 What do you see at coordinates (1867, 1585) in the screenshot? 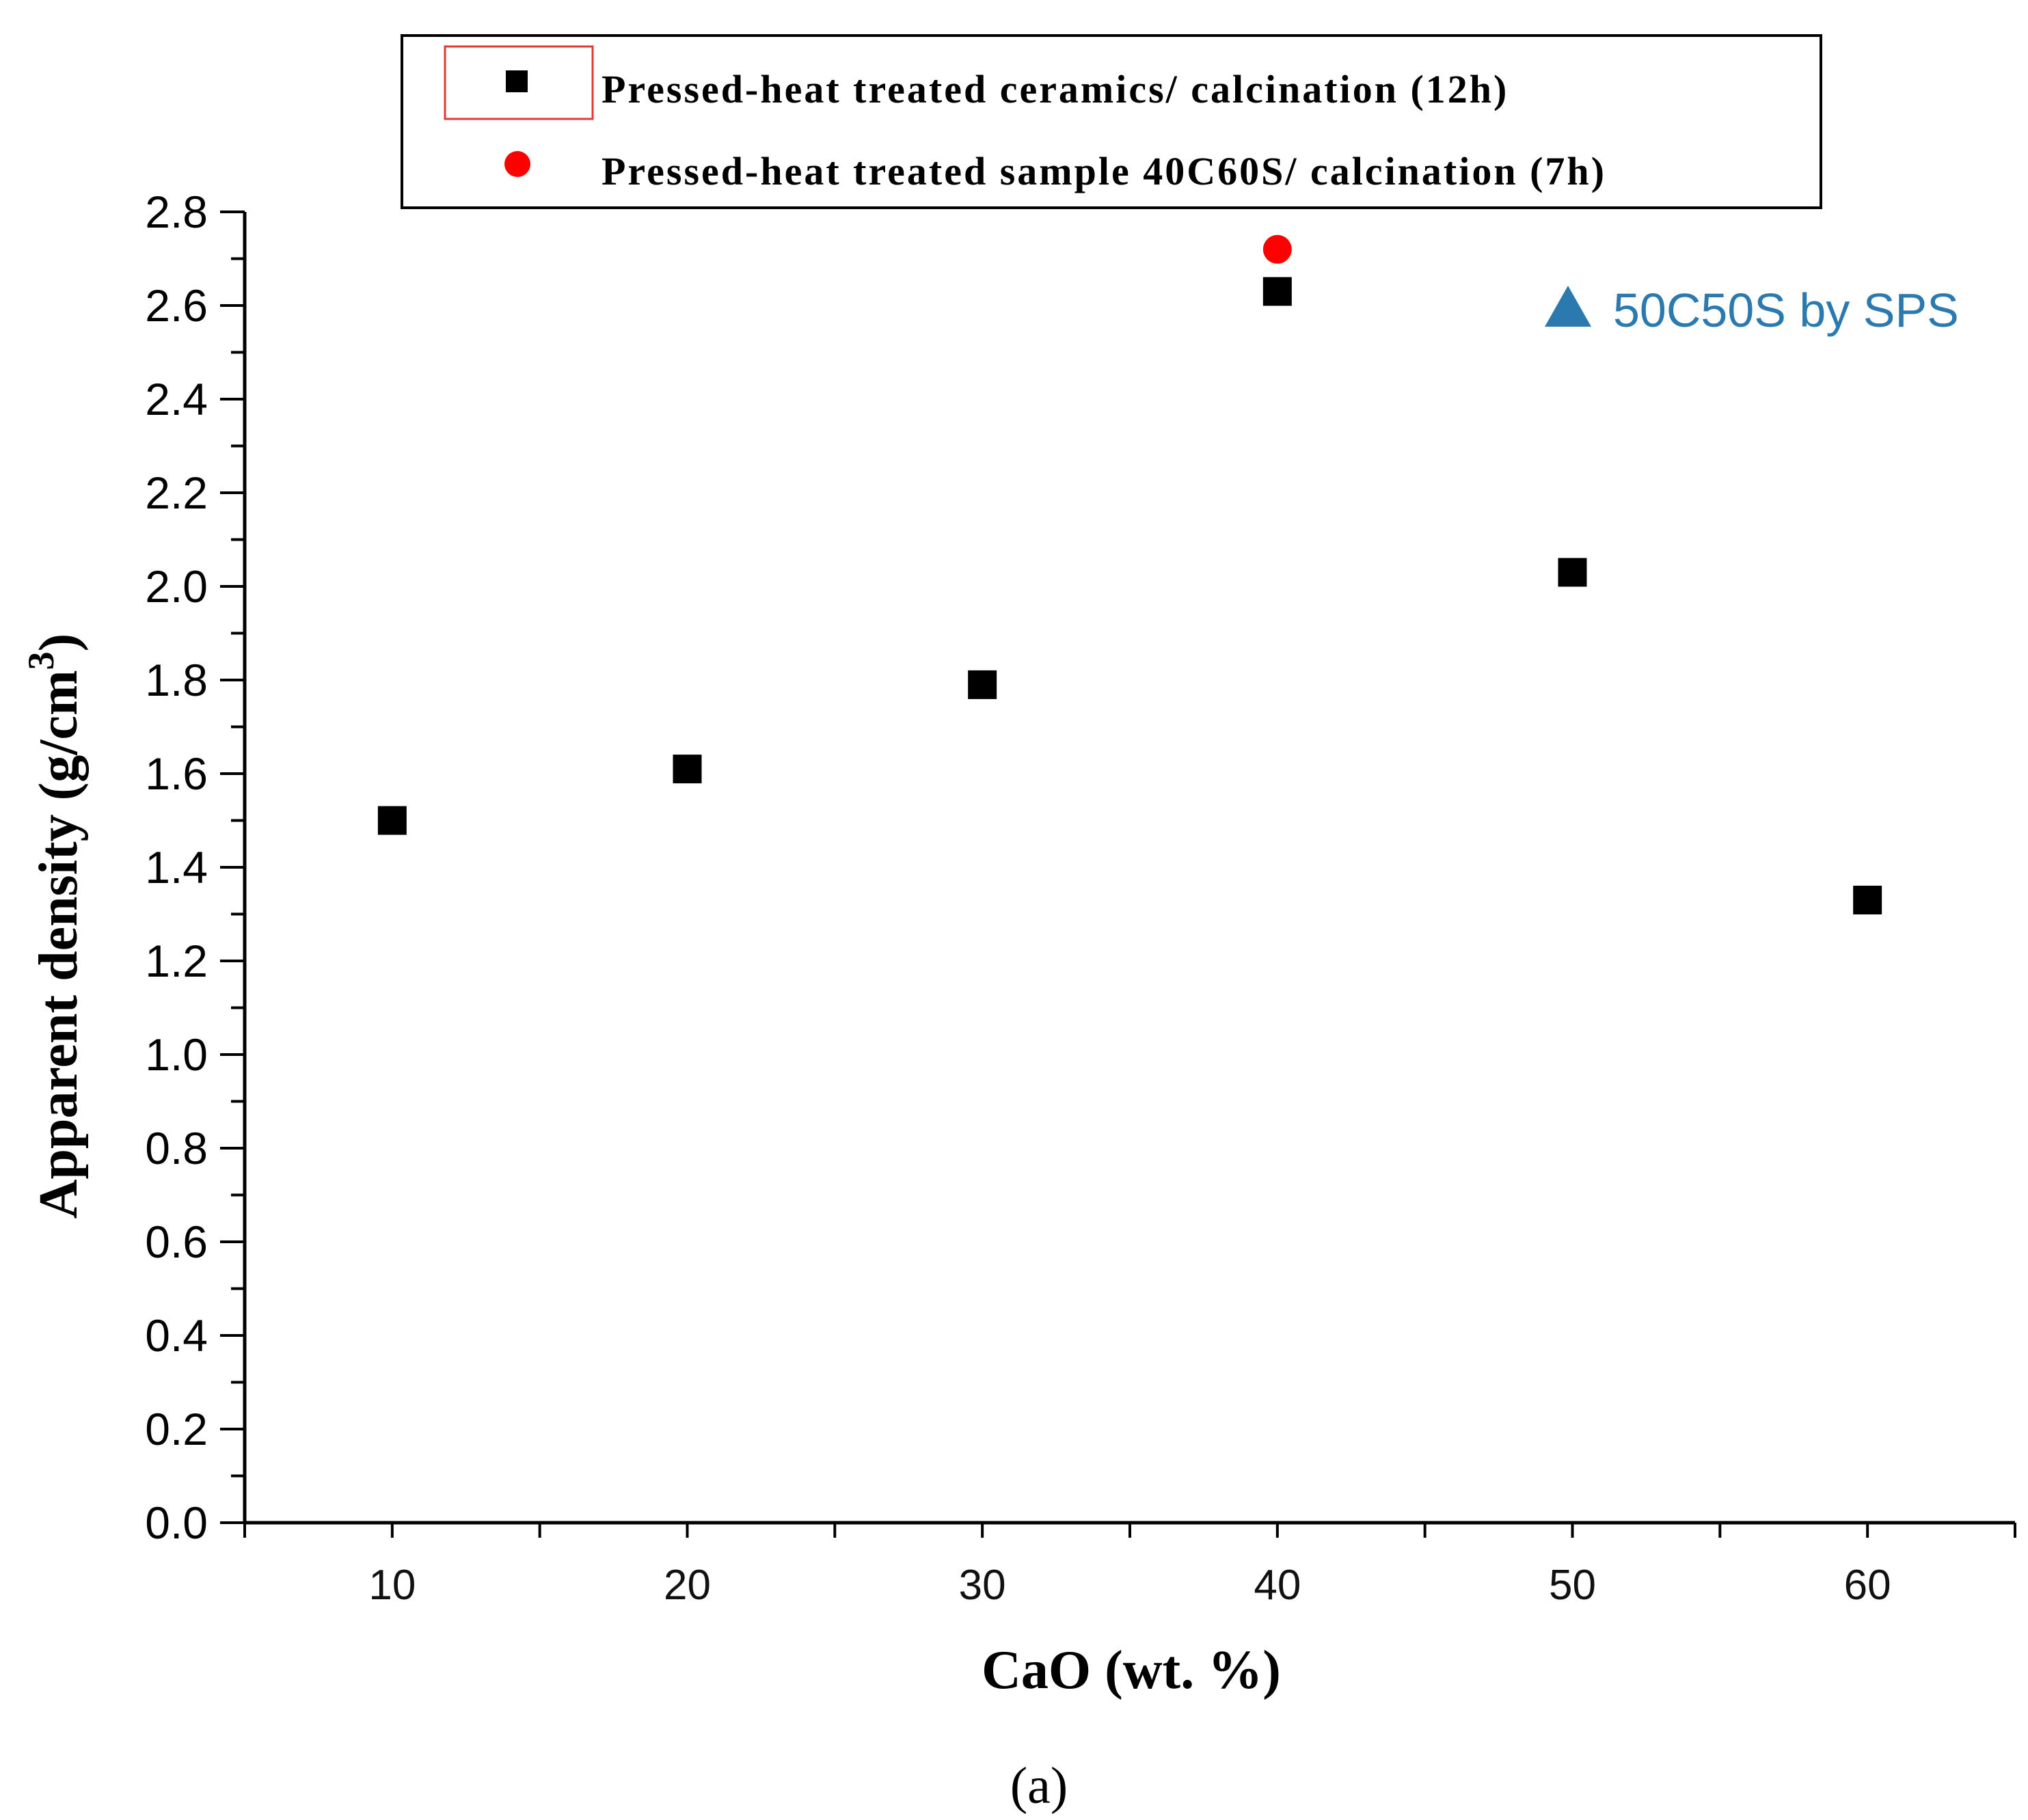
I see `x-tick-label: 60` at bounding box center [1867, 1585].